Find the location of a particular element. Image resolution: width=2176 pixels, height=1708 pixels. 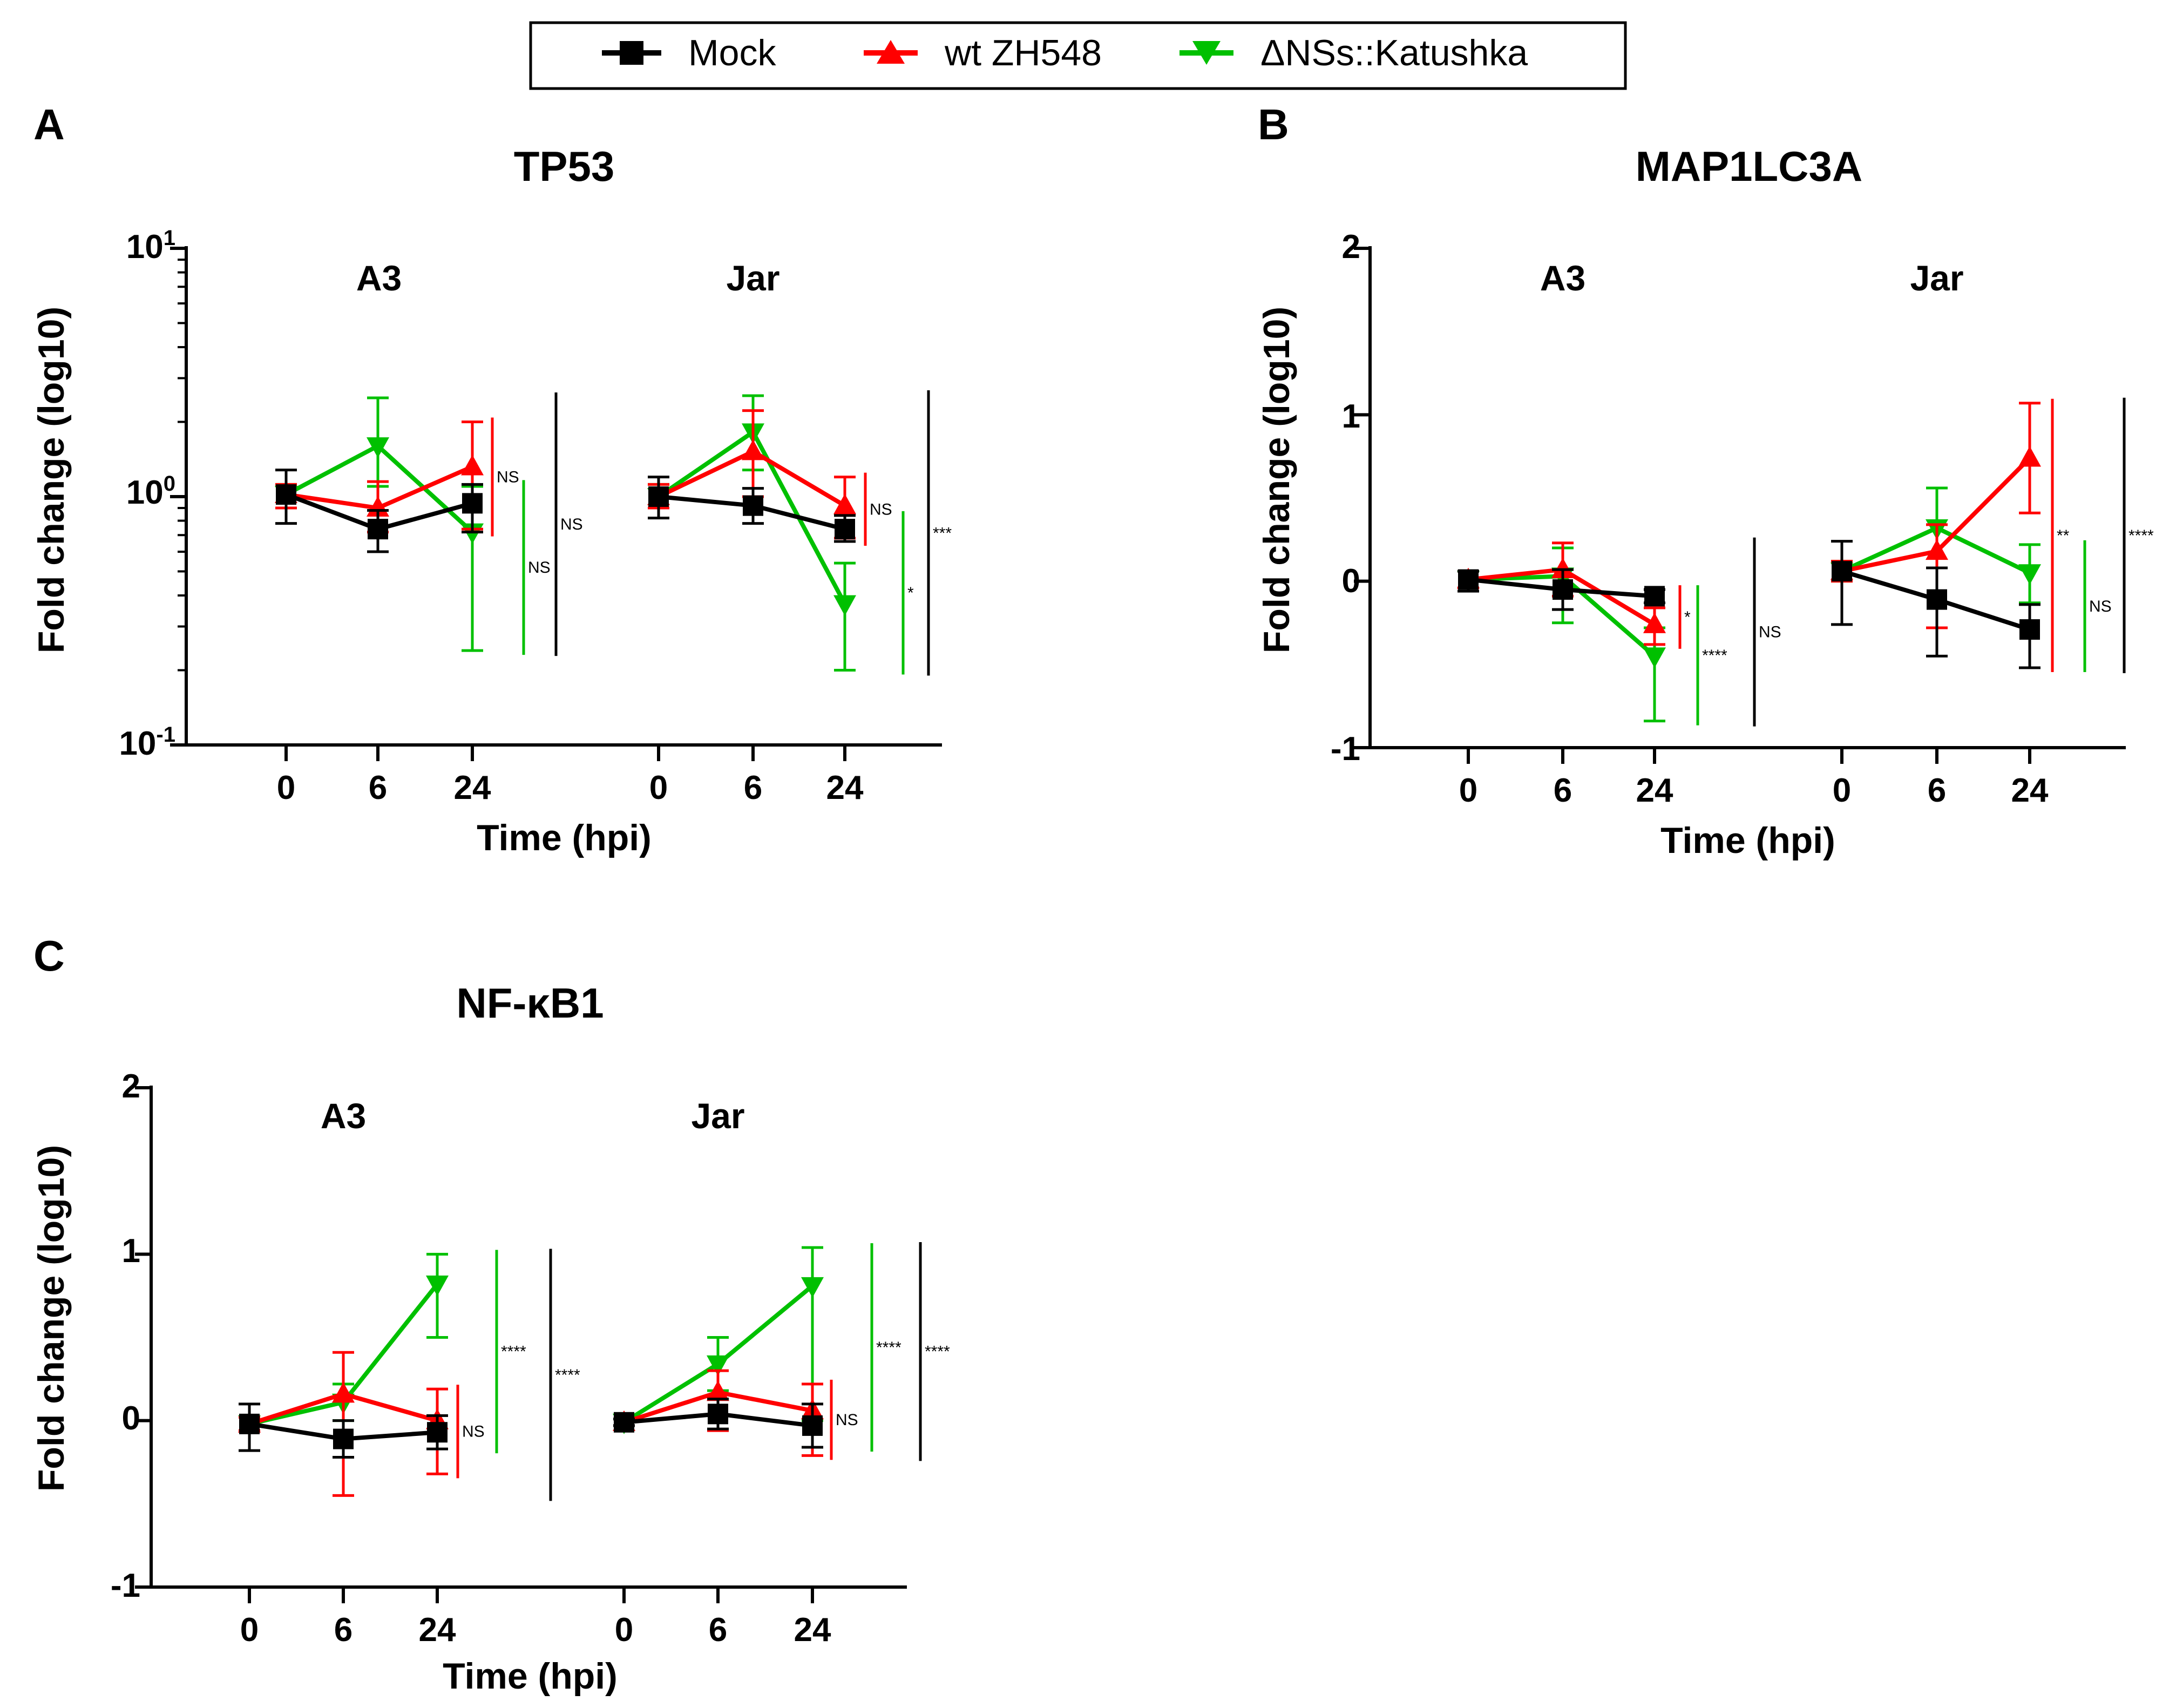

panel-b-group-a3-label: A3 is located at coordinates (1562, 278).